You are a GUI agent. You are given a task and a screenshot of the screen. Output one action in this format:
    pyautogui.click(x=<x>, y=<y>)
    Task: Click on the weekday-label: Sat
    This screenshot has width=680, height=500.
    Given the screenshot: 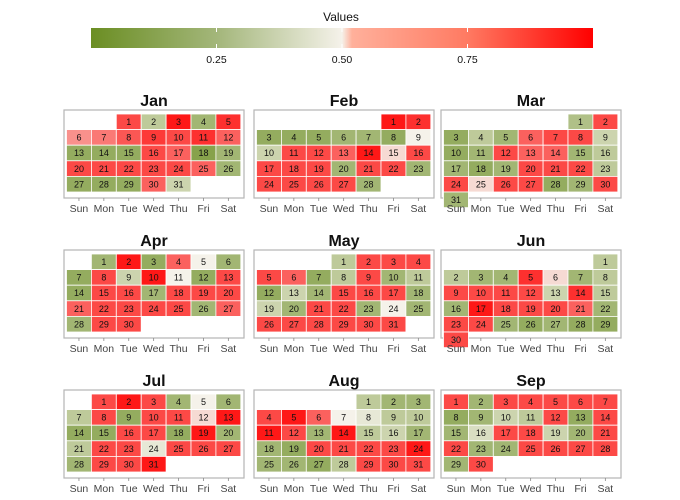 What is the action you would take?
    pyautogui.click(x=418, y=349)
    